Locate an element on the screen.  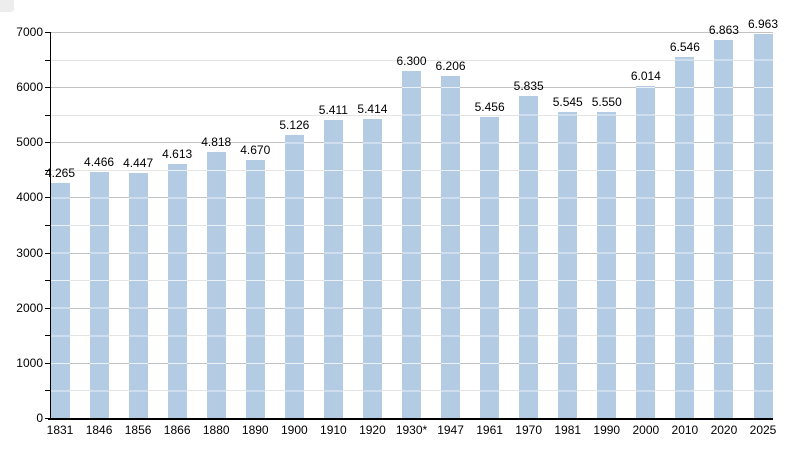
x-tick-label: 1947 is located at coordinates (450, 430).